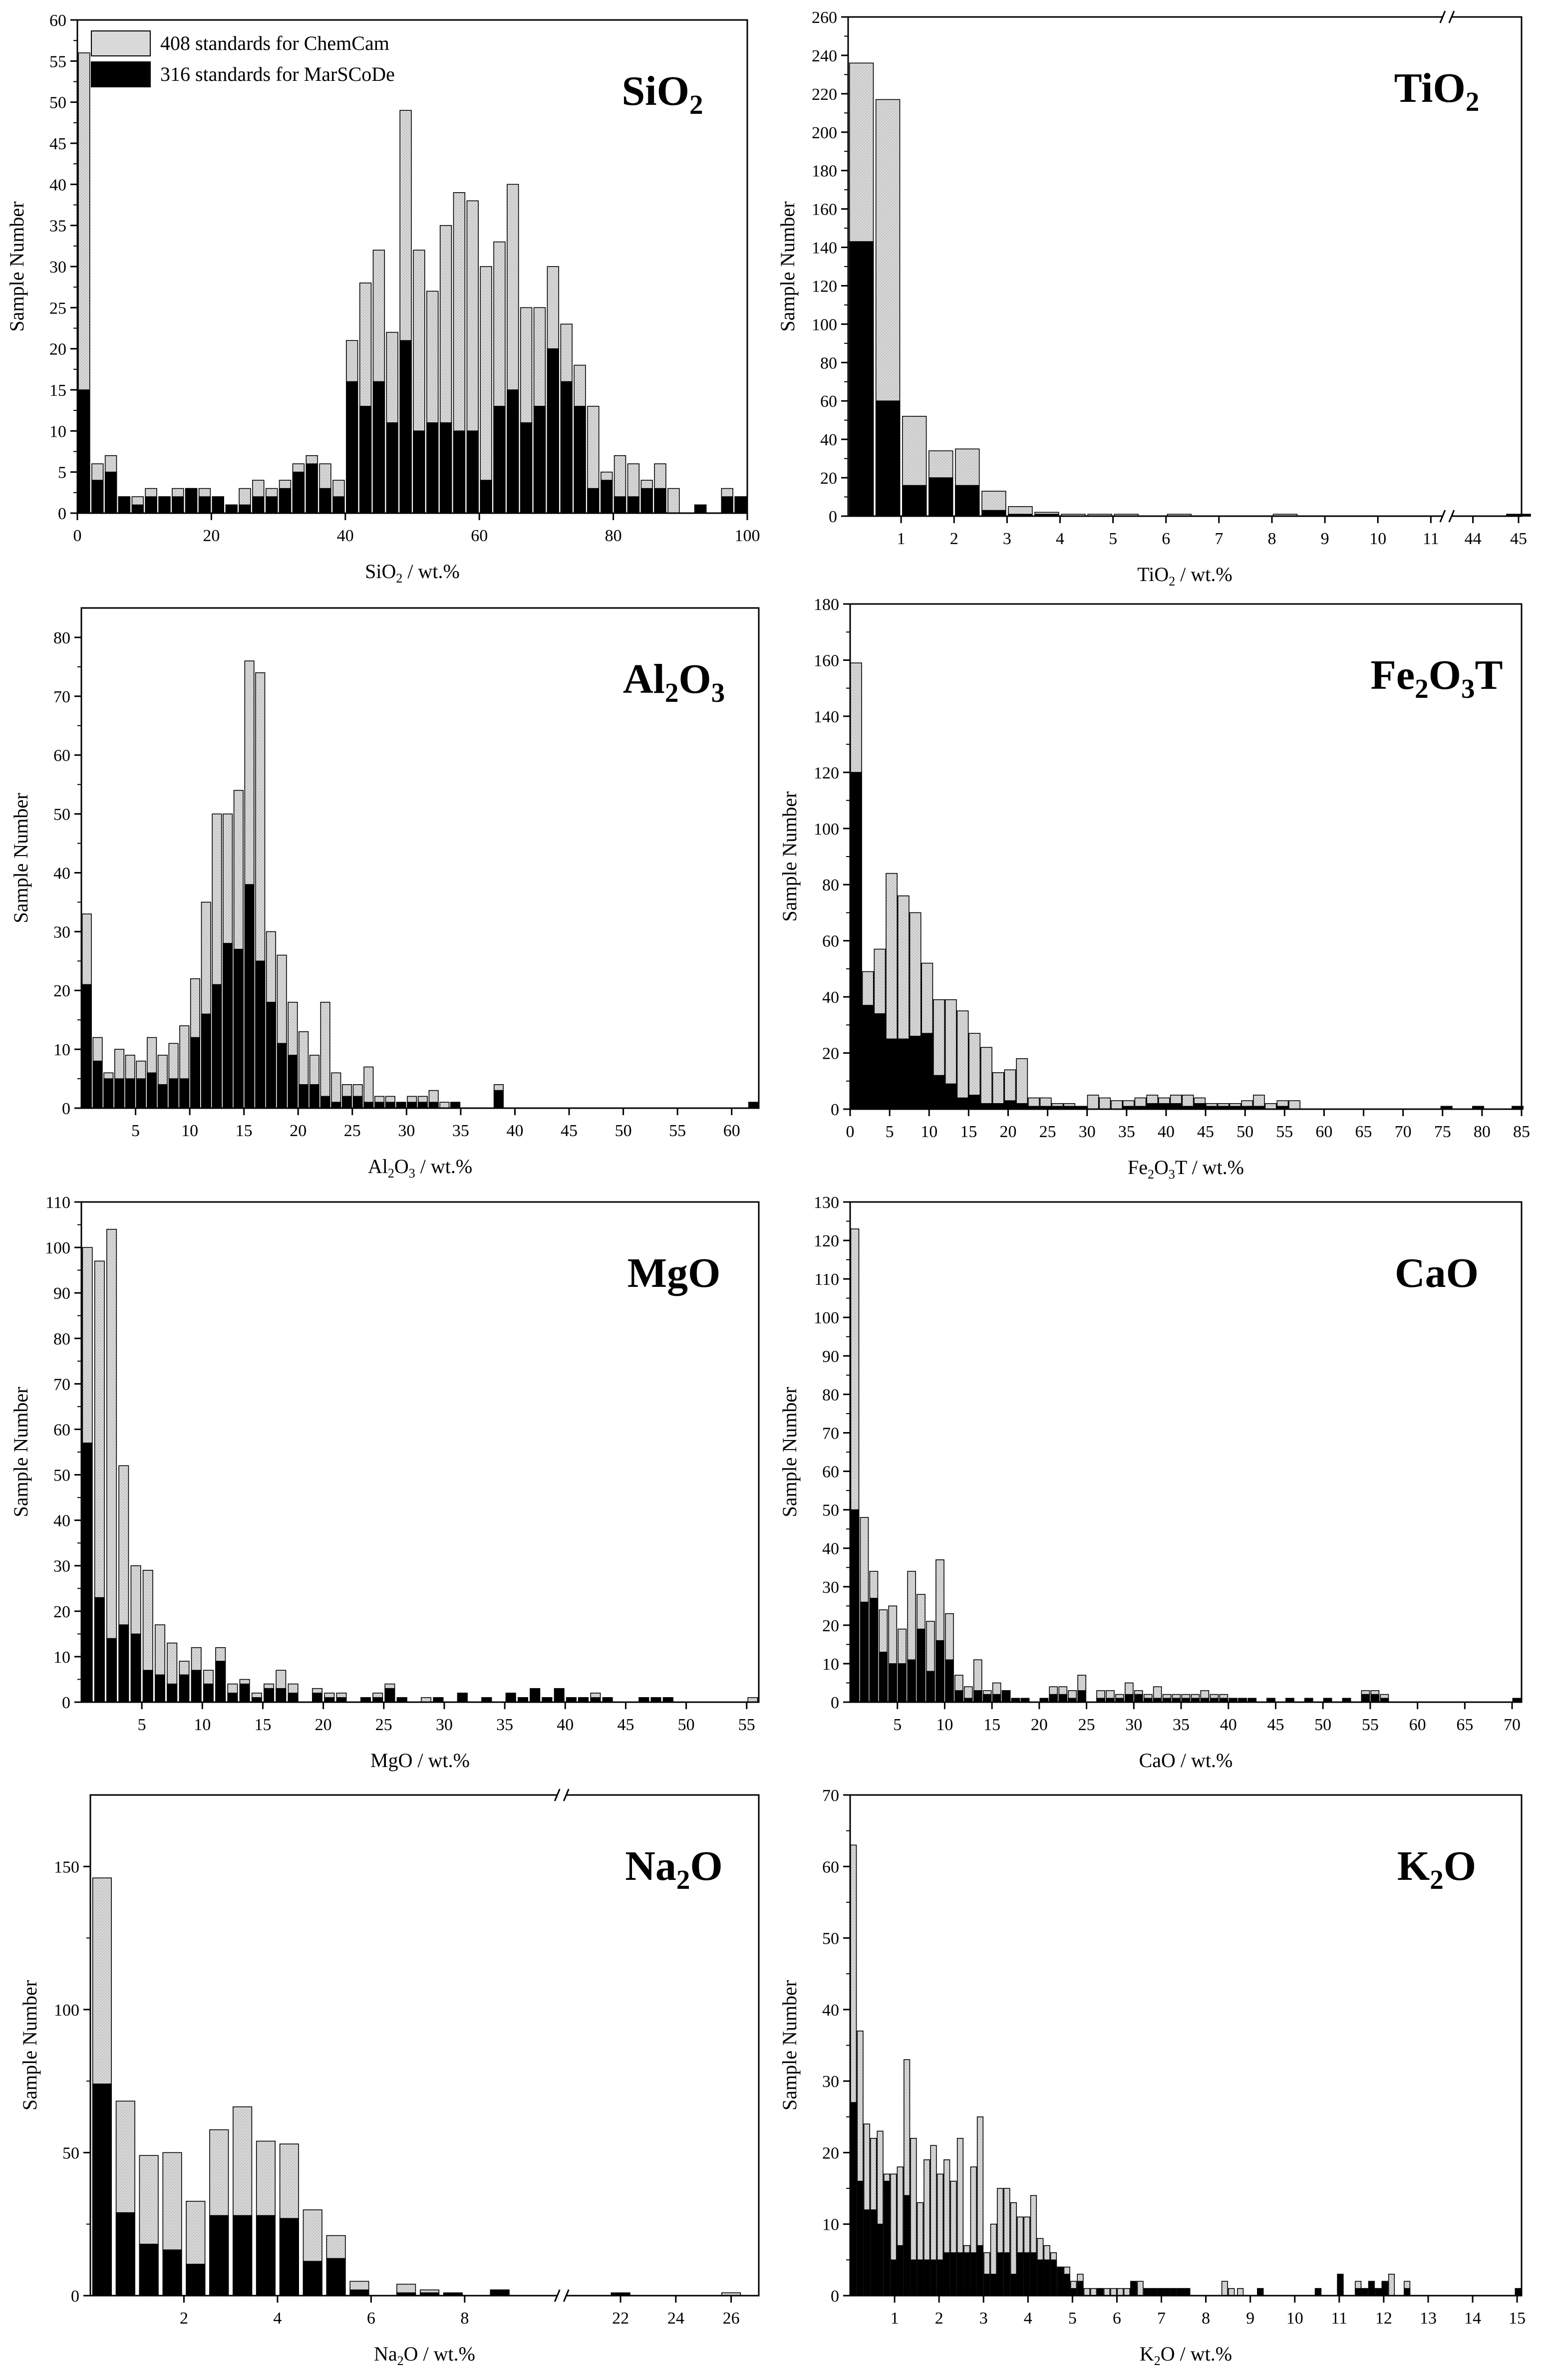 This screenshot has height=2380, width=1547. I want to click on sio2-y-tick-label: 20, so click(57, 349).